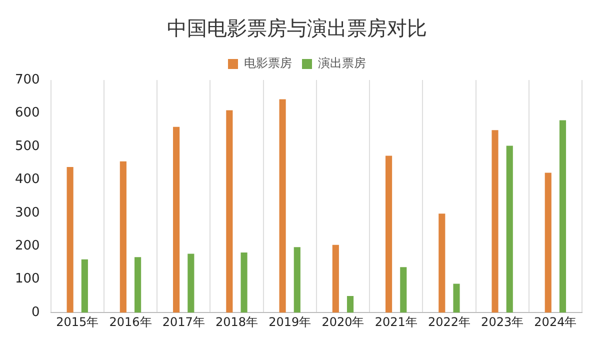  Describe the element at coordinates (290, 321) in the screenshot. I see `x-tick-label: 2019年` at that location.